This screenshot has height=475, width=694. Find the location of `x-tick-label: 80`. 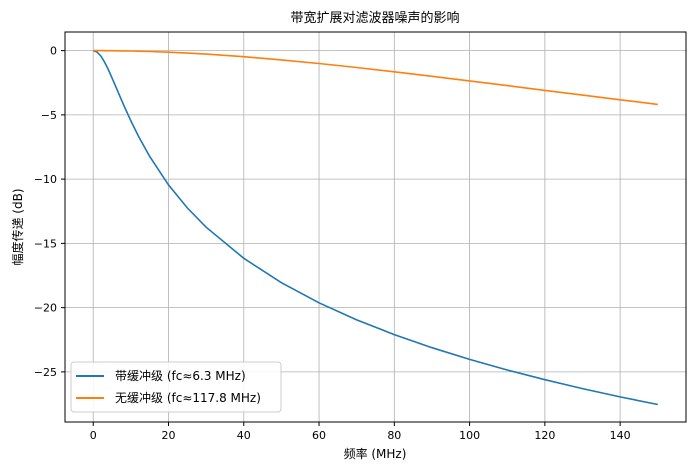

x-tick-label: 80 is located at coordinates (394, 435).